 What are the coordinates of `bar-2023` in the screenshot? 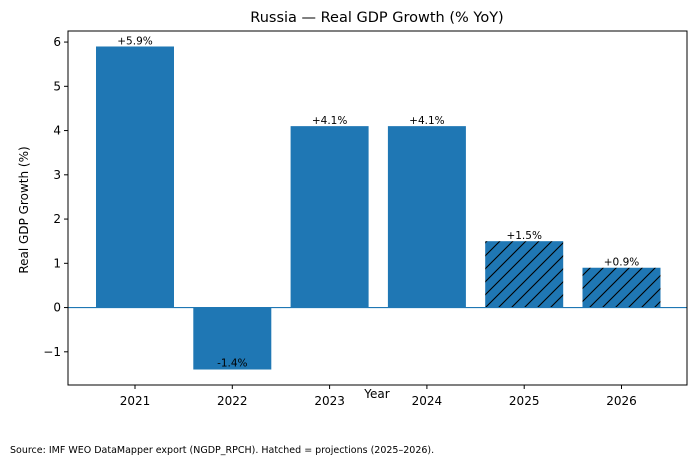 It's located at (329, 217).